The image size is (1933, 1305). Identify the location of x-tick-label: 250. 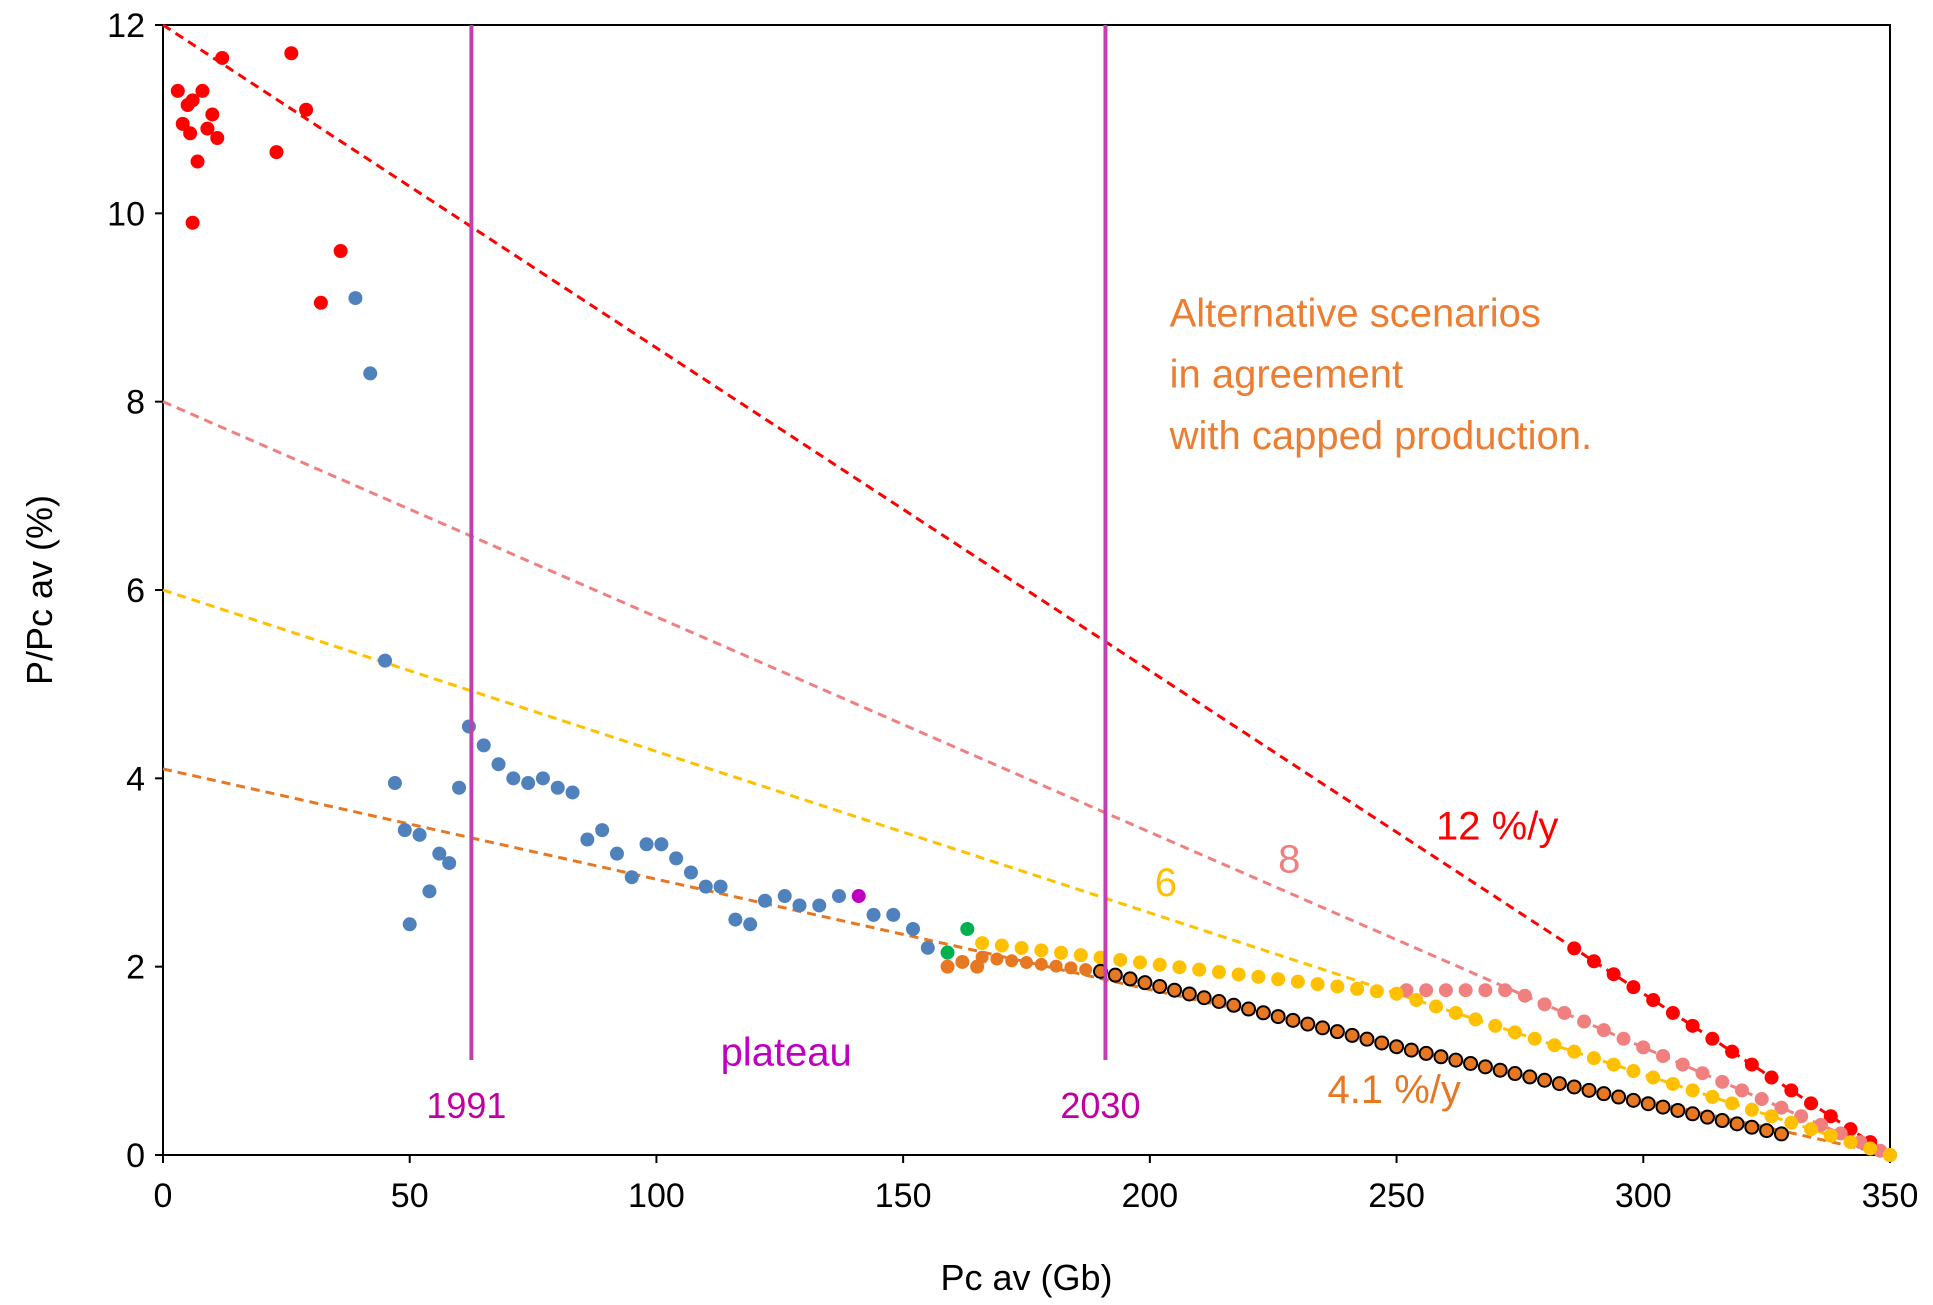
(1396, 1196).